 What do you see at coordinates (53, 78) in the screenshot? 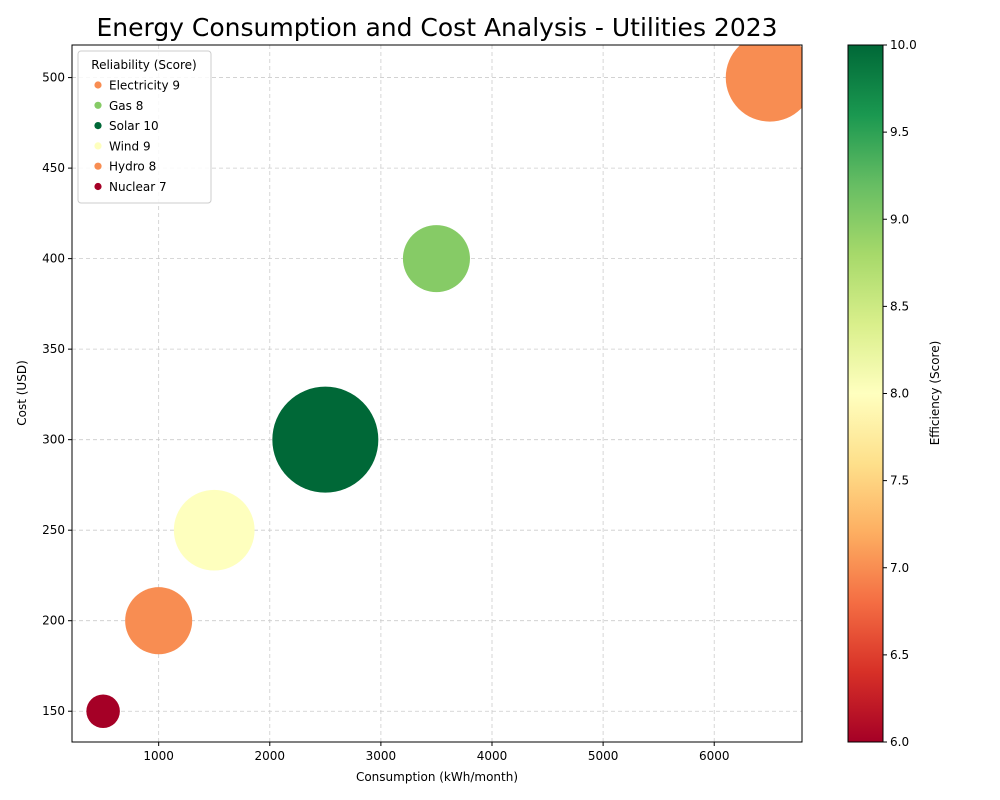
I see `y-tick-label: 500` at bounding box center [53, 78].